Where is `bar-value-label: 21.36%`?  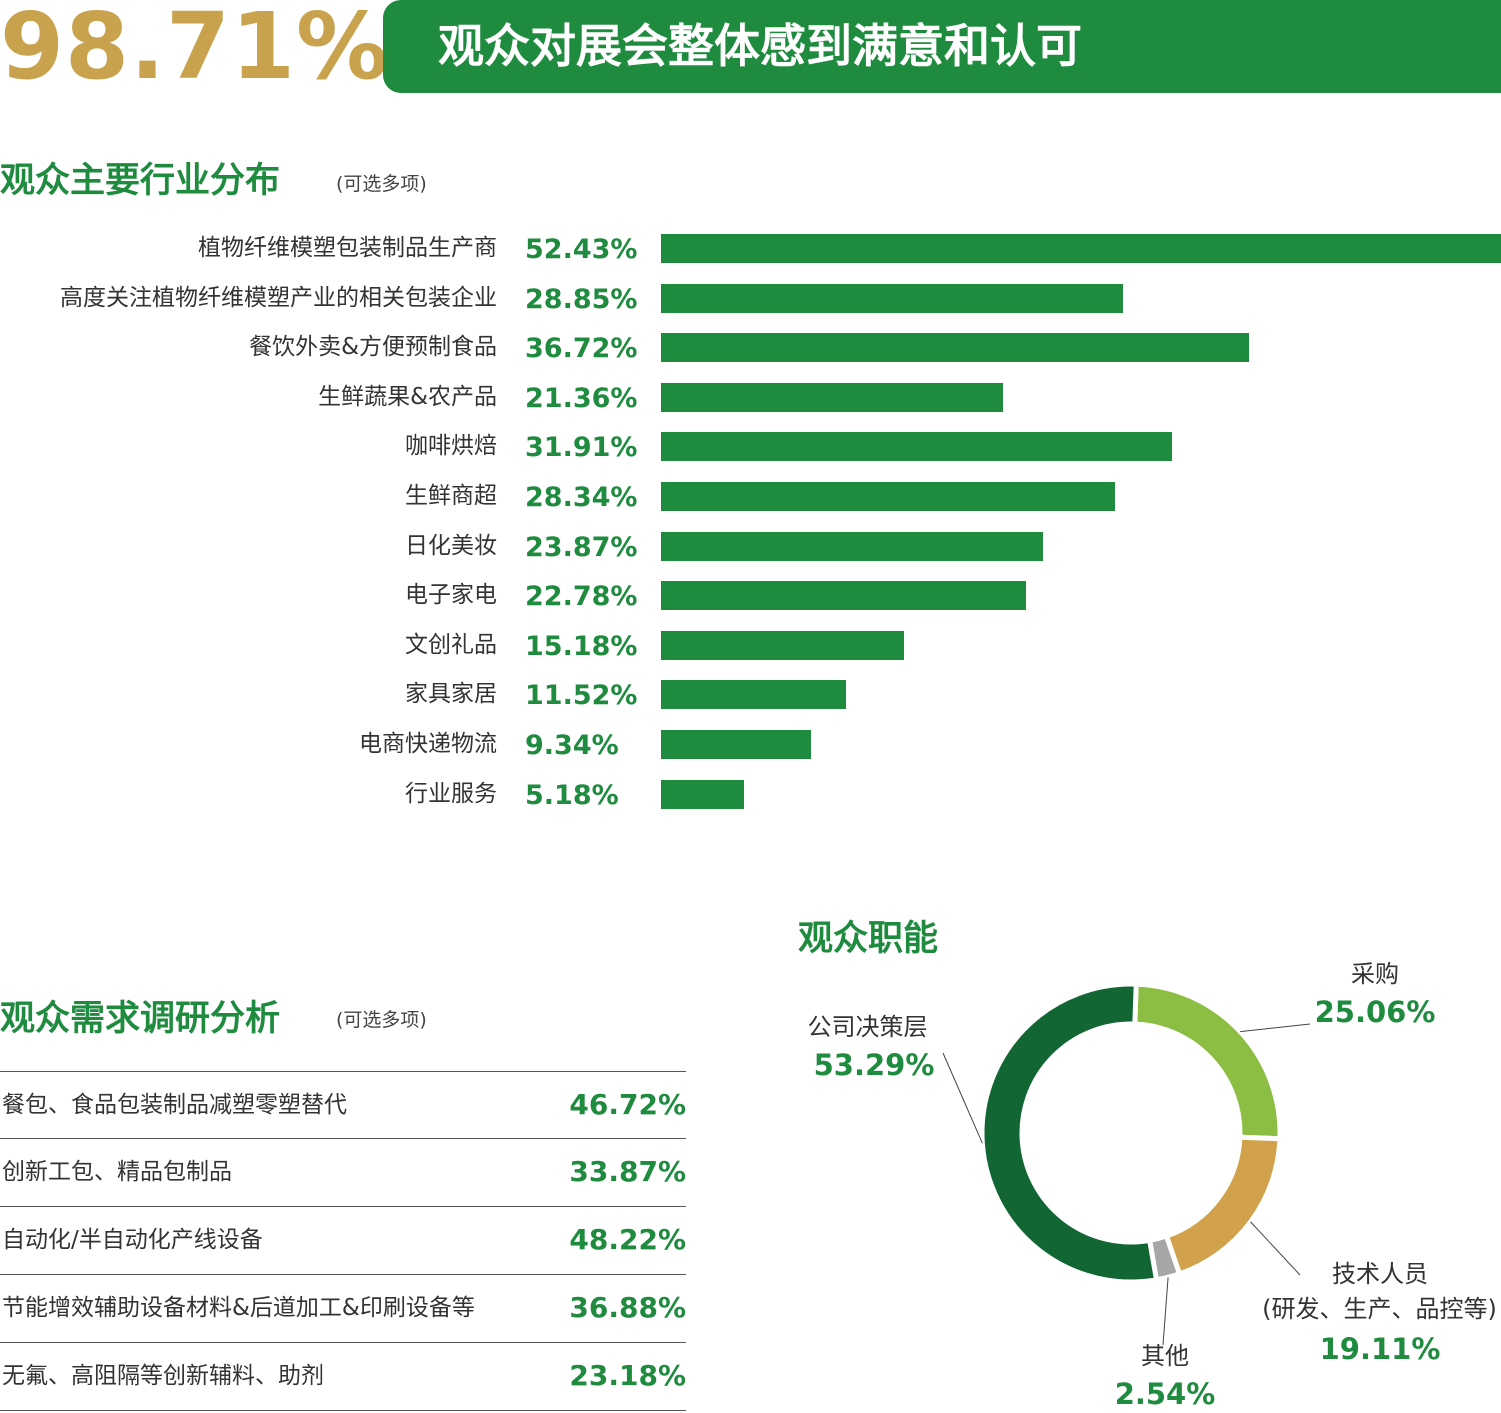
bar-value-label: 21.36% is located at coordinates (581, 398).